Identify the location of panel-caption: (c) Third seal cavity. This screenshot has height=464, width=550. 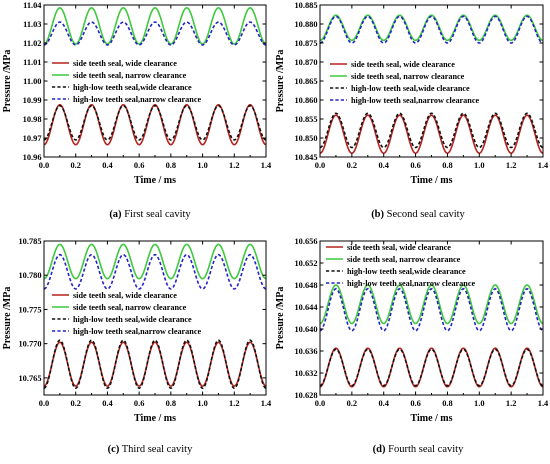
(150, 449).